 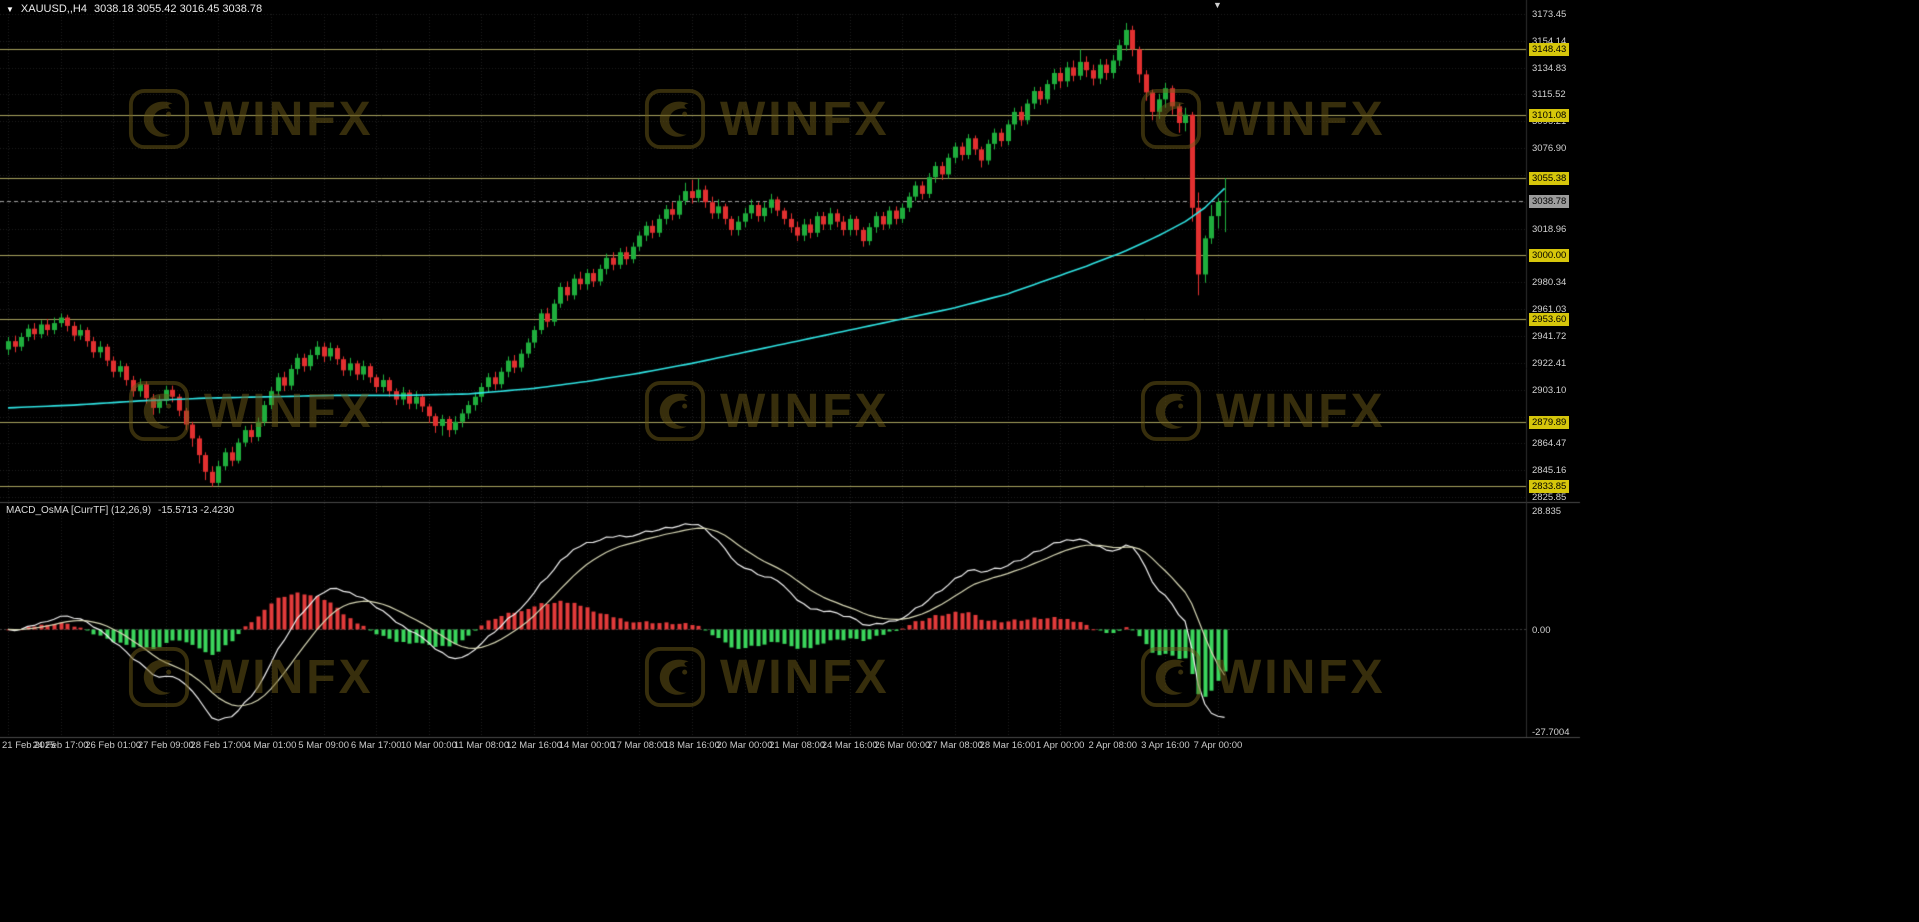 I want to click on indicator-values: -15.5713 -2.4230, so click(x=196, y=510).